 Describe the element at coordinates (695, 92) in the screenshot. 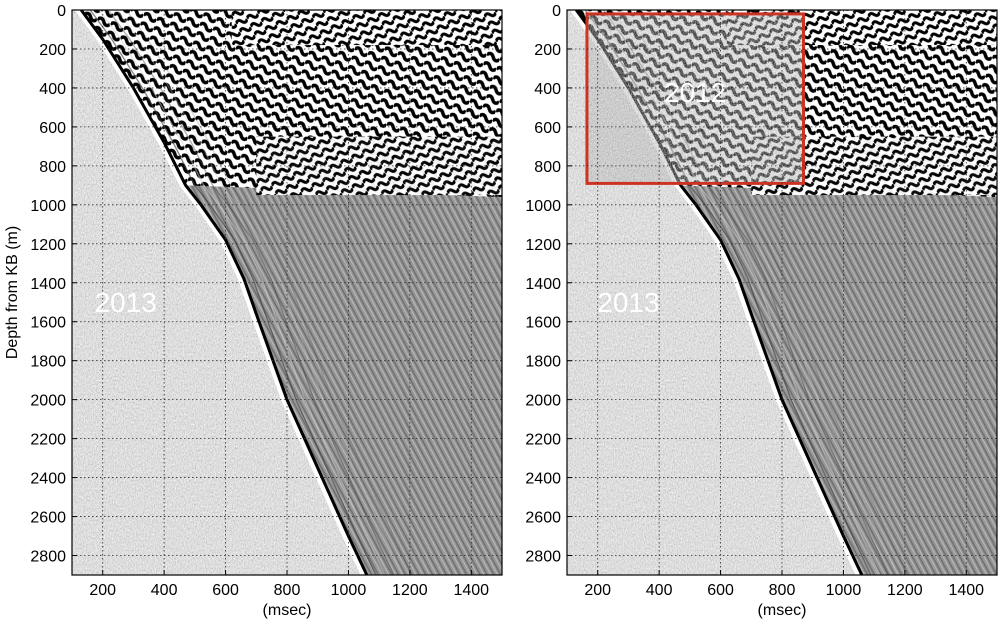

I see `highlight-box-label: 2012` at that location.